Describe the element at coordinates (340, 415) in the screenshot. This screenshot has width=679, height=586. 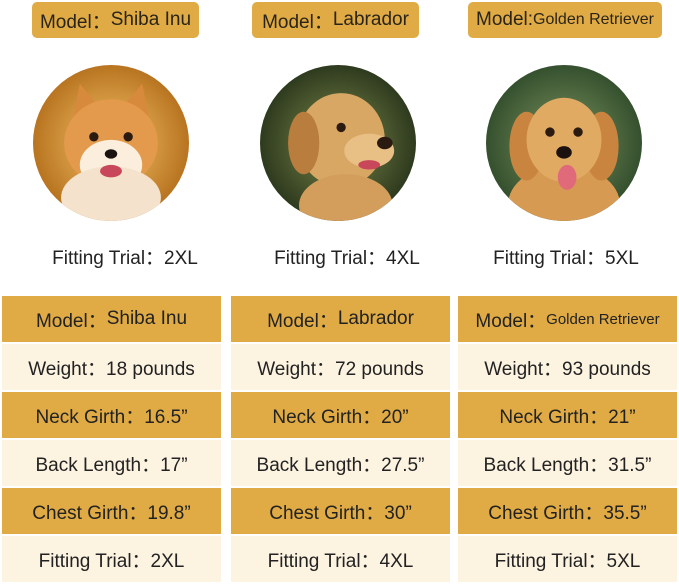
I see `neck-girth-row: Neck Girth：20”` at that location.